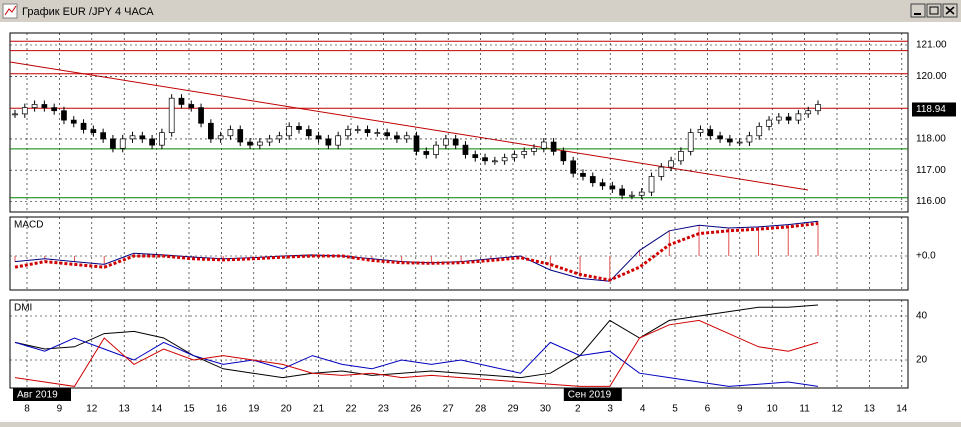  I want to click on month-badge, so click(42, 394).